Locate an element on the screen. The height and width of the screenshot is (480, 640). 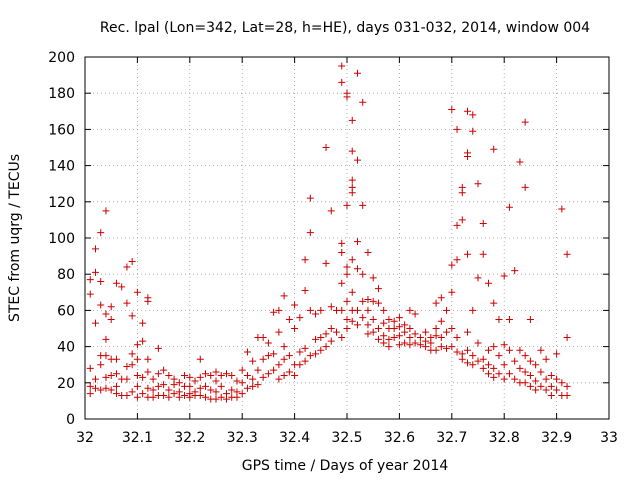
x-tick-label: 32.8 is located at coordinates (504, 438).